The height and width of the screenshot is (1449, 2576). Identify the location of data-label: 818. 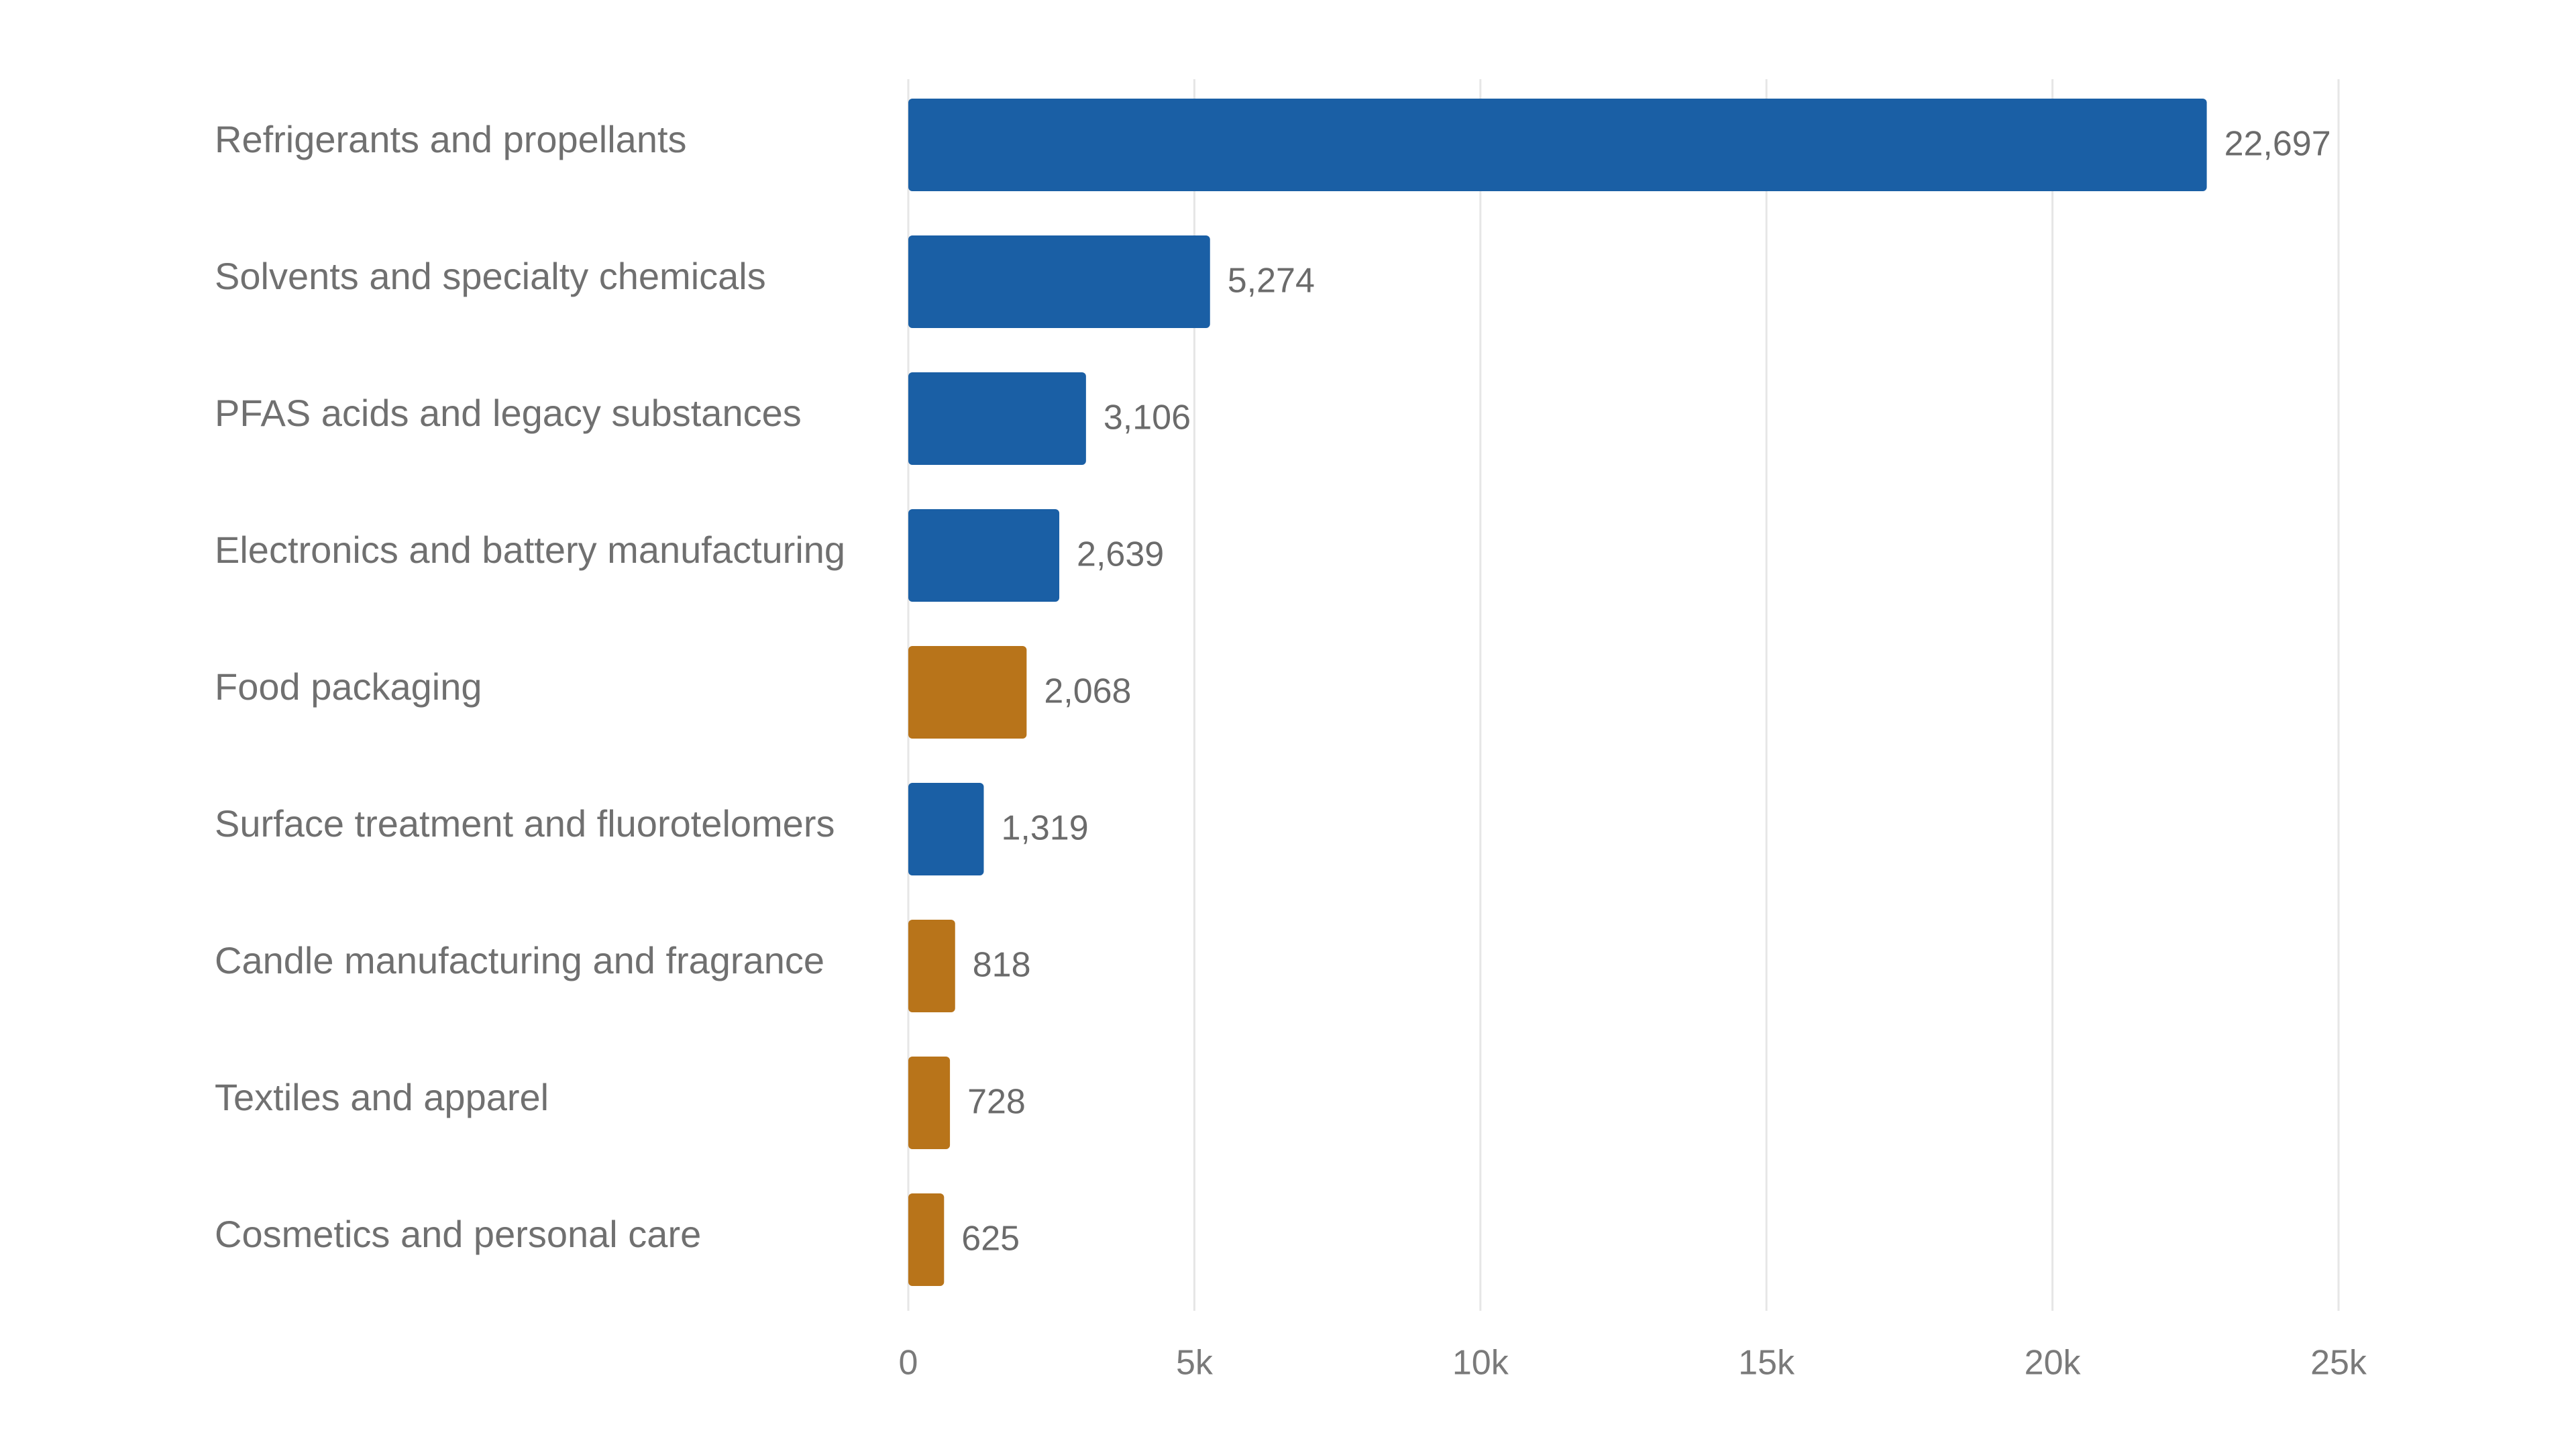
(1002, 965).